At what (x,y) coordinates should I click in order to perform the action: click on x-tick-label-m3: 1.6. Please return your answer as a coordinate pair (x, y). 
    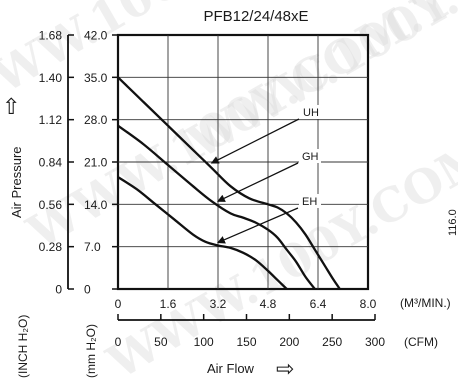
    Looking at the image, I should click on (168, 304).